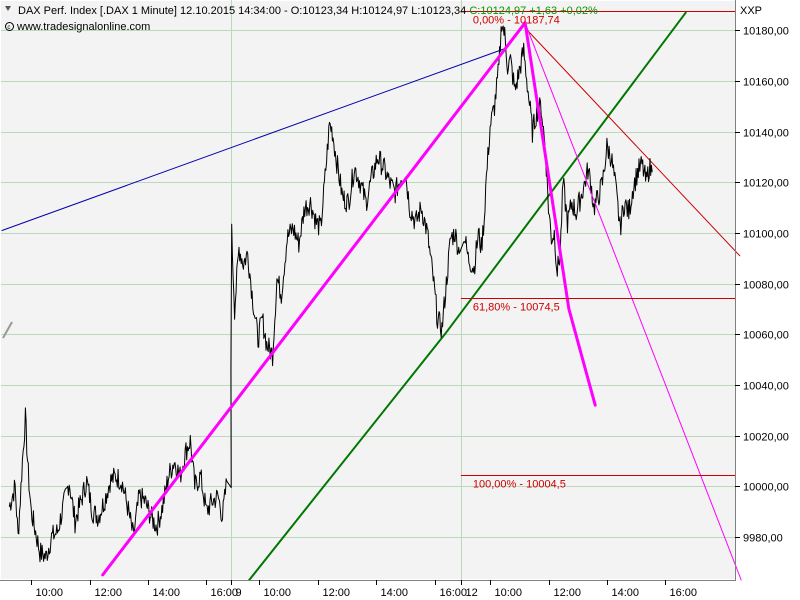 The width and height of the screenshot is (800, 600). Describe the element at coordinates (766, 438) in the screenshot. I see `y-tick-label: 10020,00` at that location.